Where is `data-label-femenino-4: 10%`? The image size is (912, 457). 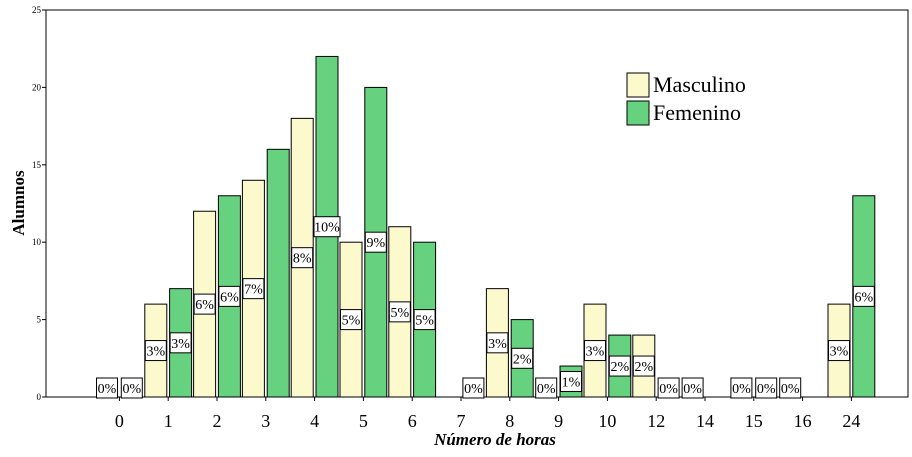 data-label-femenino-4: 10% is located at coordinates (327, 227).